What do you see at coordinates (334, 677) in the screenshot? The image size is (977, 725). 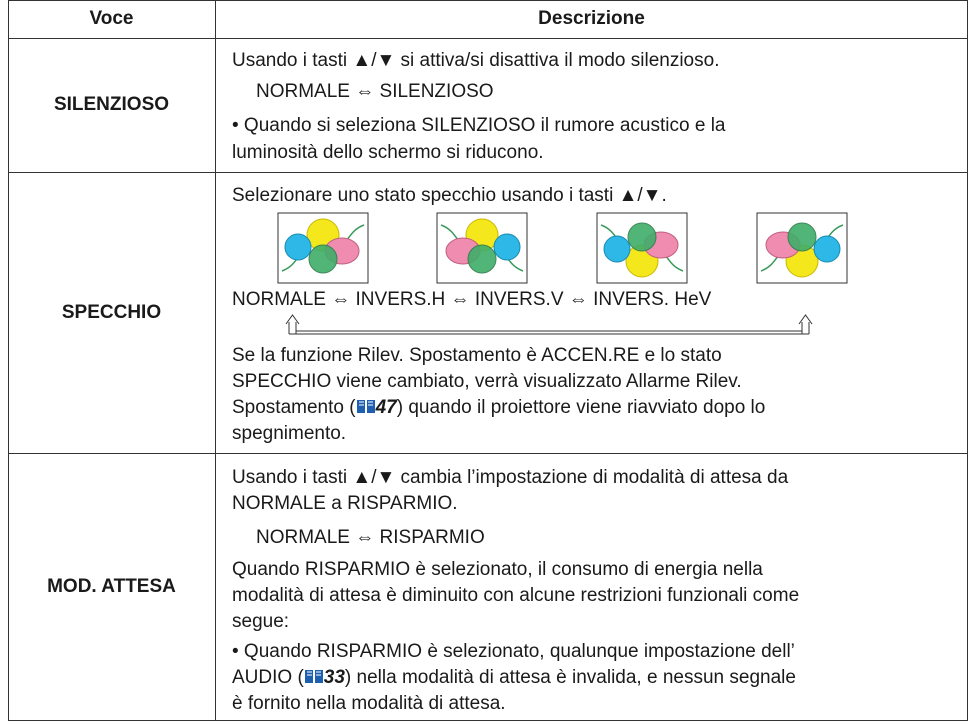 I see `page-ref: 33` at bounding box center [334, 677].